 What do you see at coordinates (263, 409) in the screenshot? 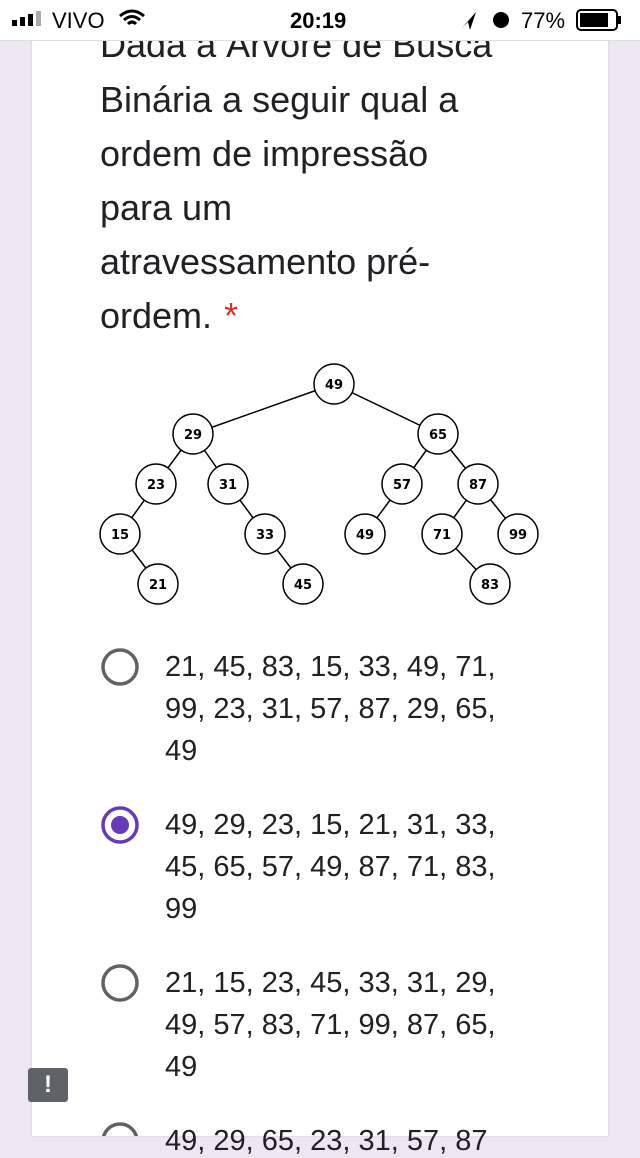
I see `tree-edge` at bounding box center [263, 409].